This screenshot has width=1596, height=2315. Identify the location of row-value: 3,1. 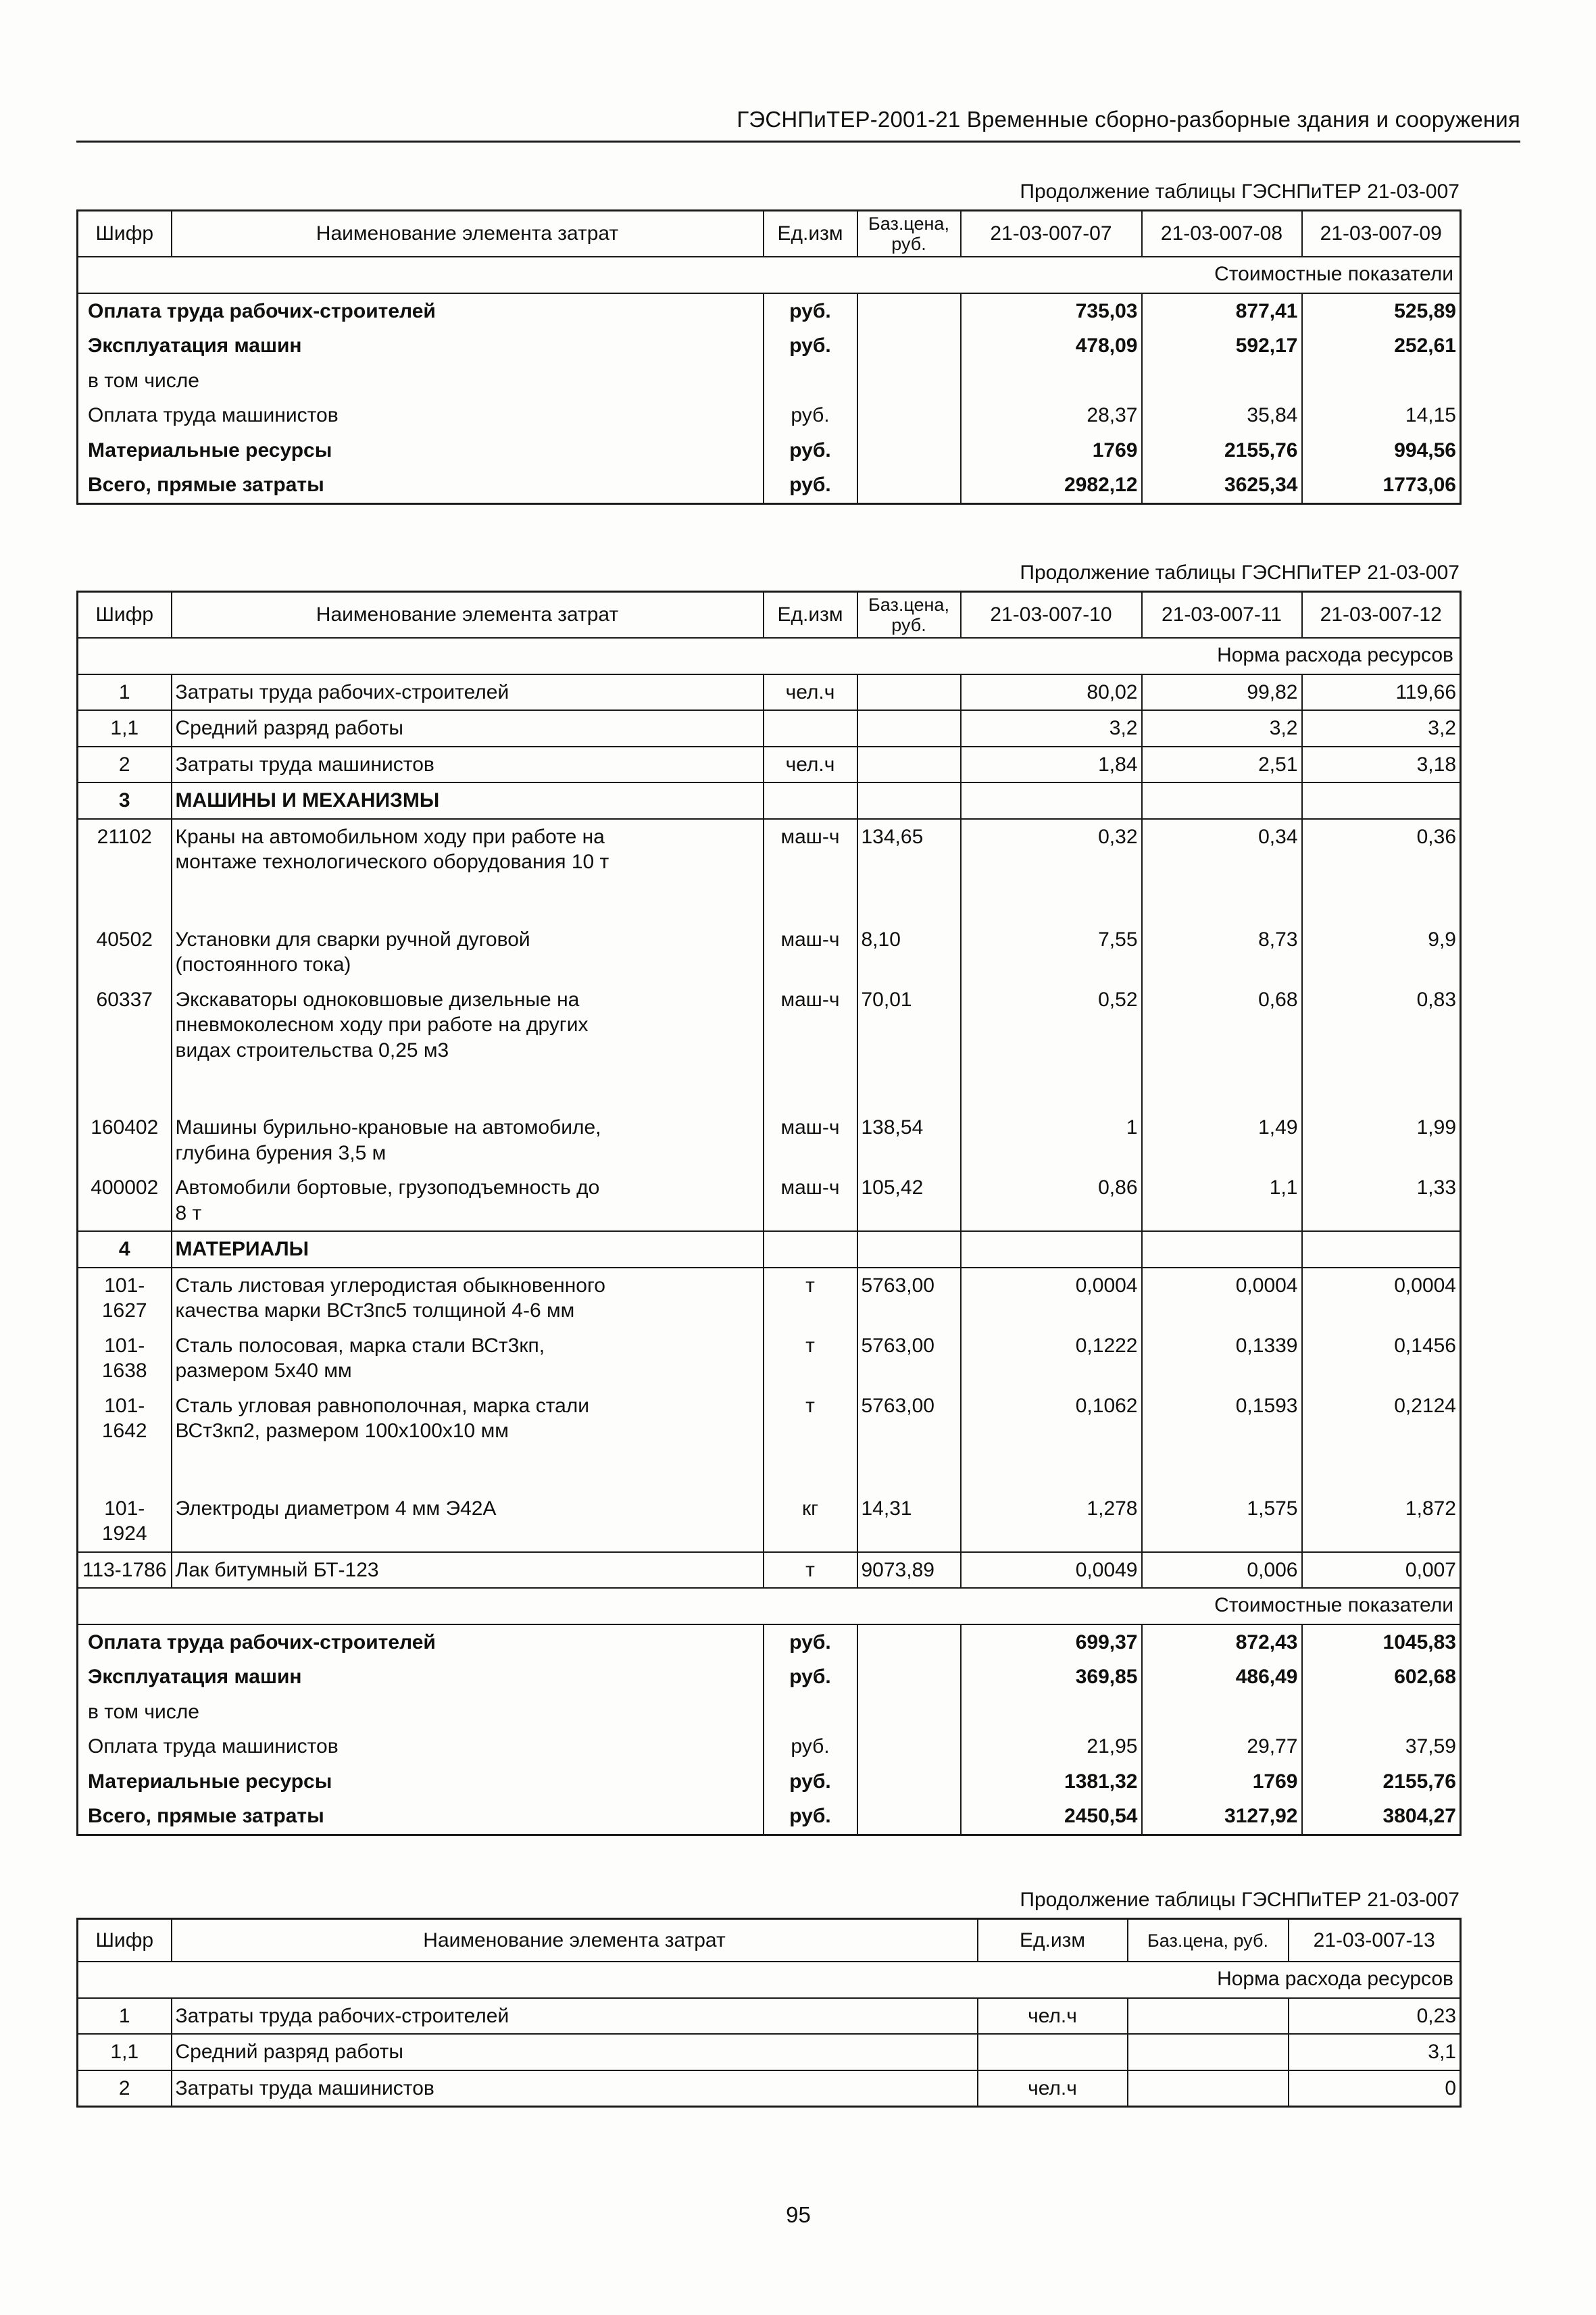
(1374, 2053).